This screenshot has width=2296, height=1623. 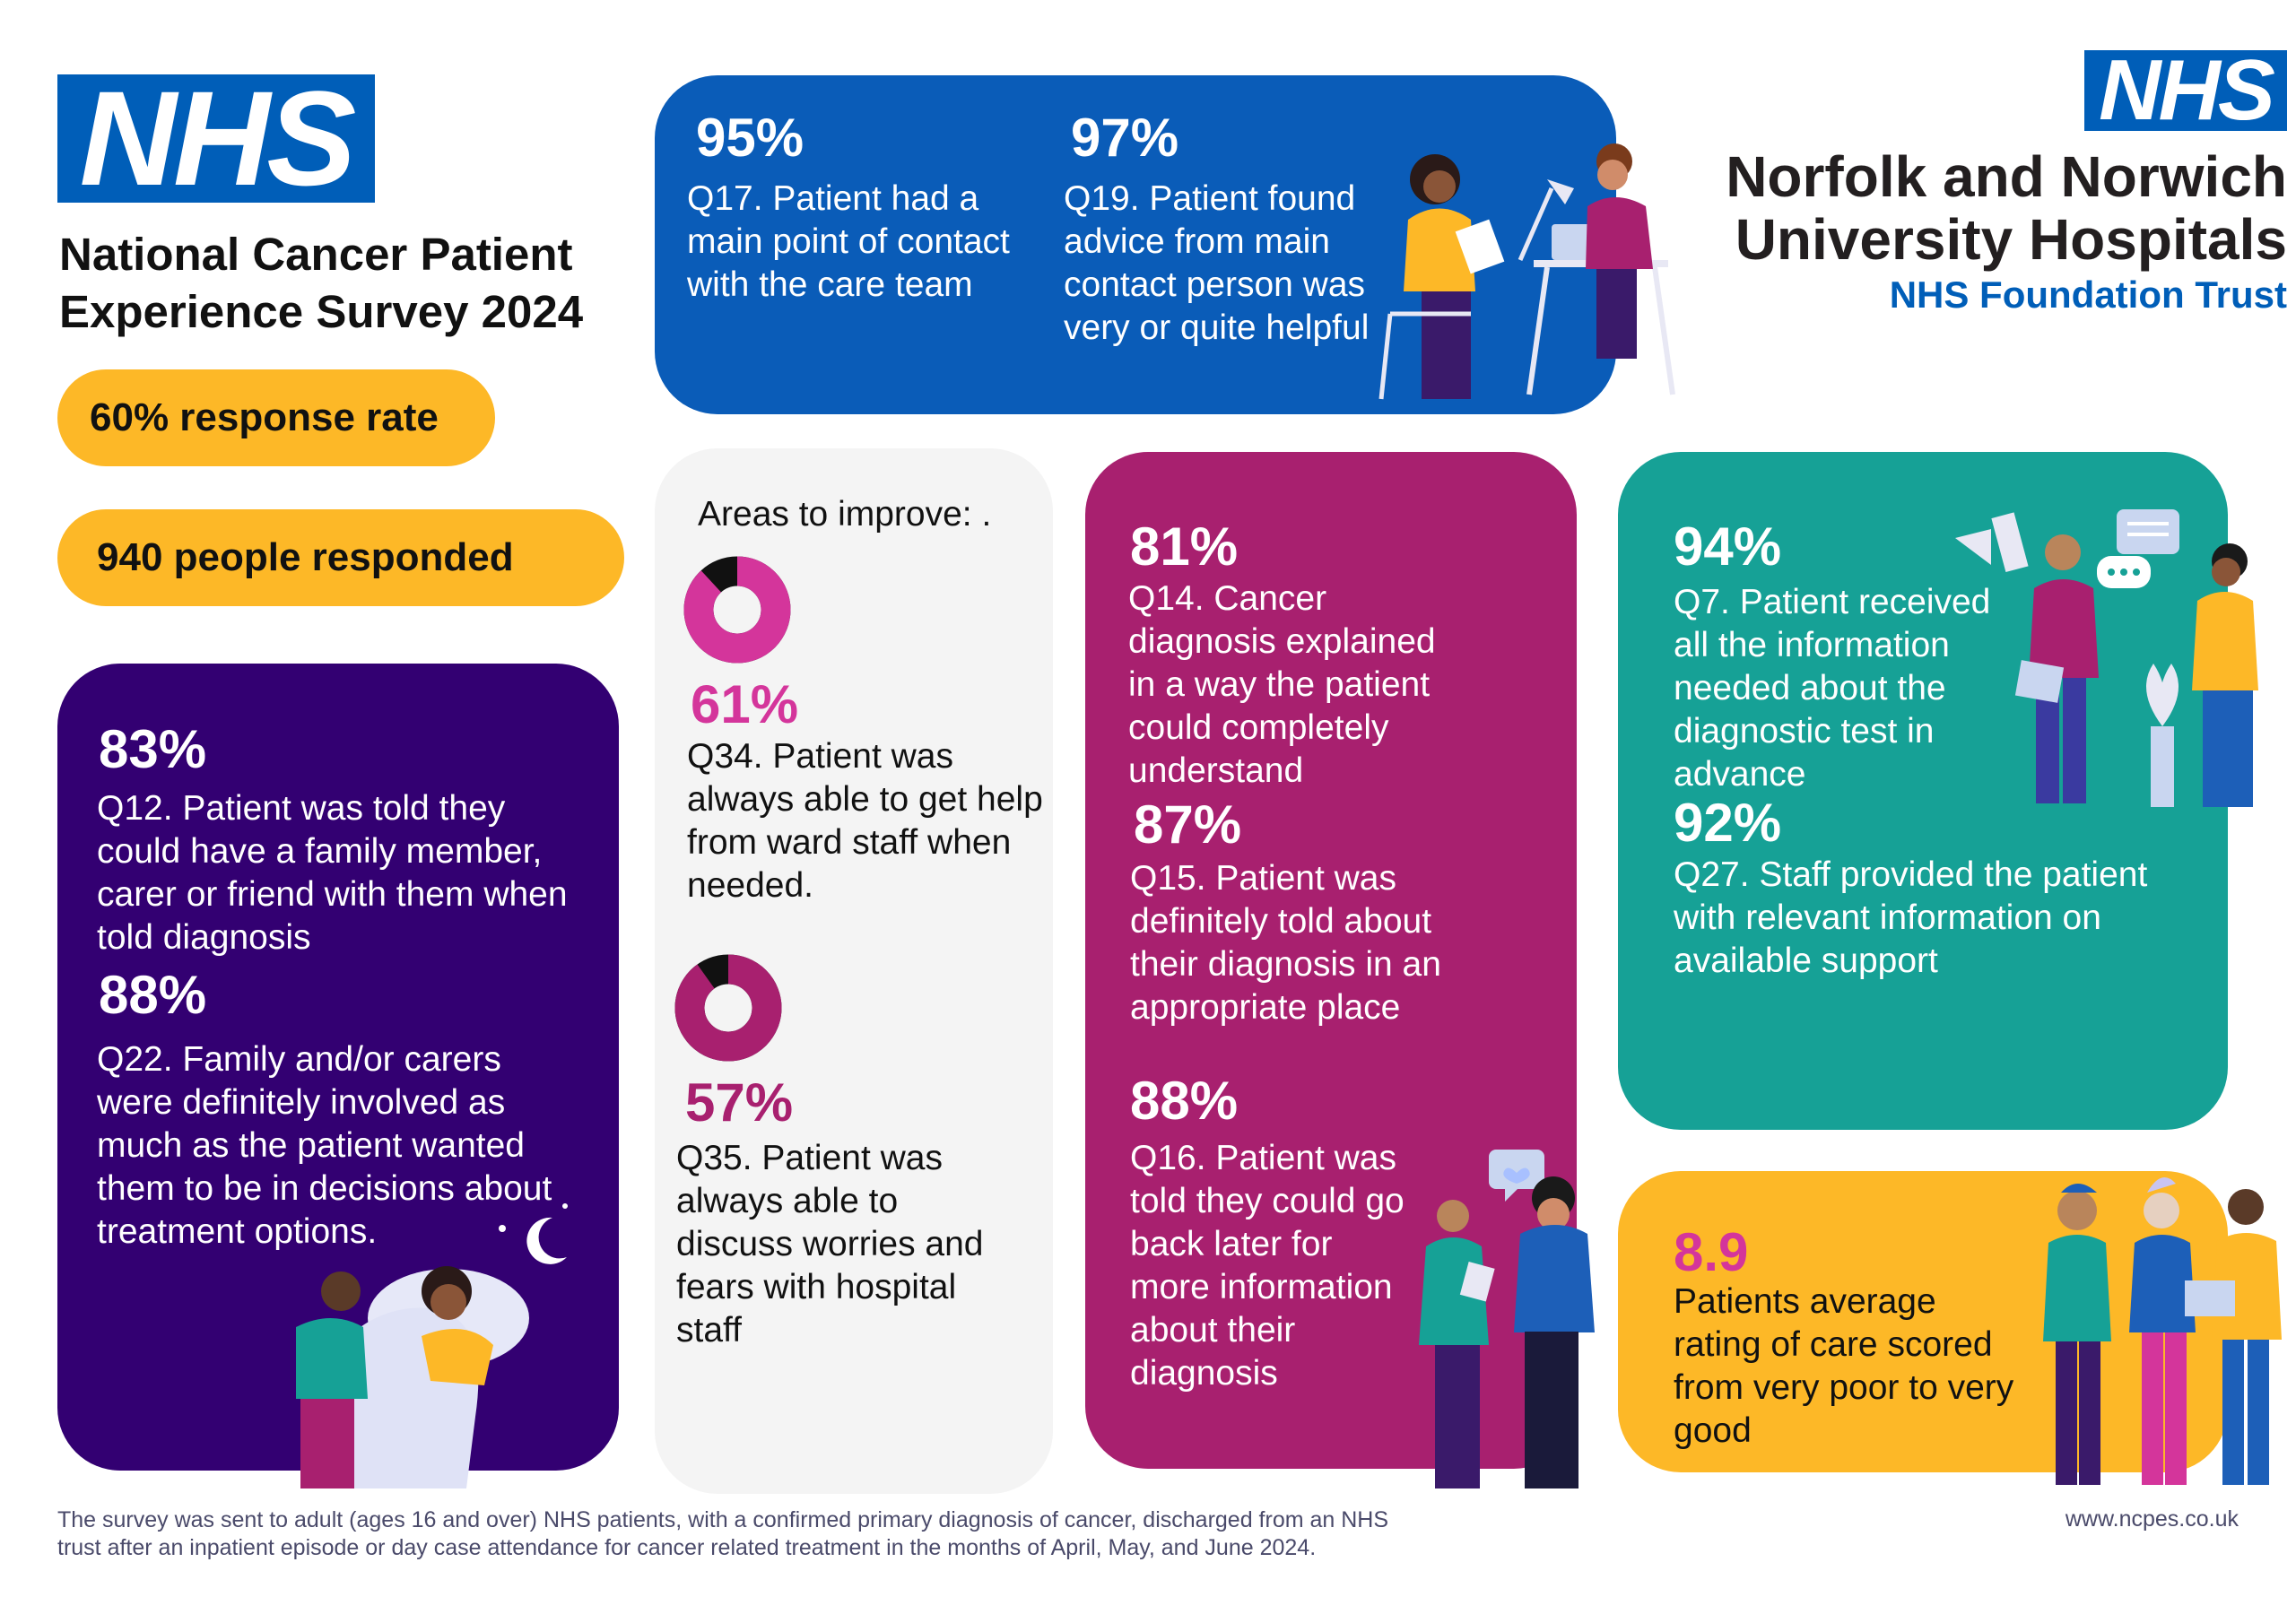 I want to click on handshake-illustration, so click(x=2106, y=658).